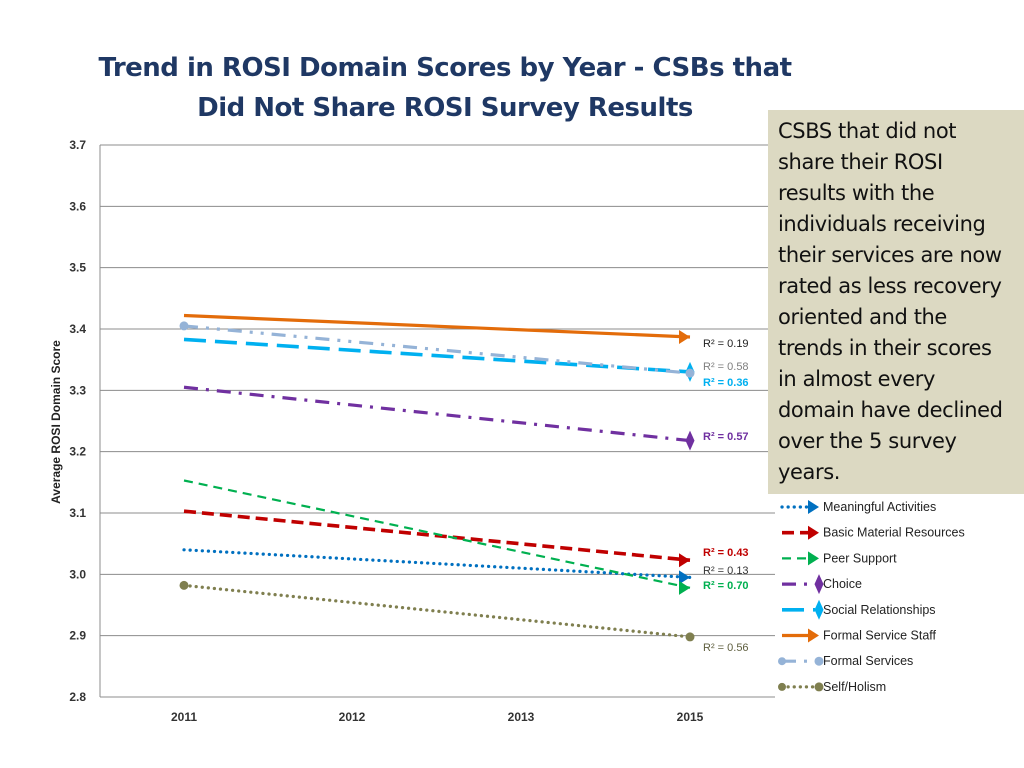 The height and width of the screenshot is (768, 1024). Describe the element at coordinates (854, 687) in the screenshot. I see `legend-label: Self/Holism` at that location.